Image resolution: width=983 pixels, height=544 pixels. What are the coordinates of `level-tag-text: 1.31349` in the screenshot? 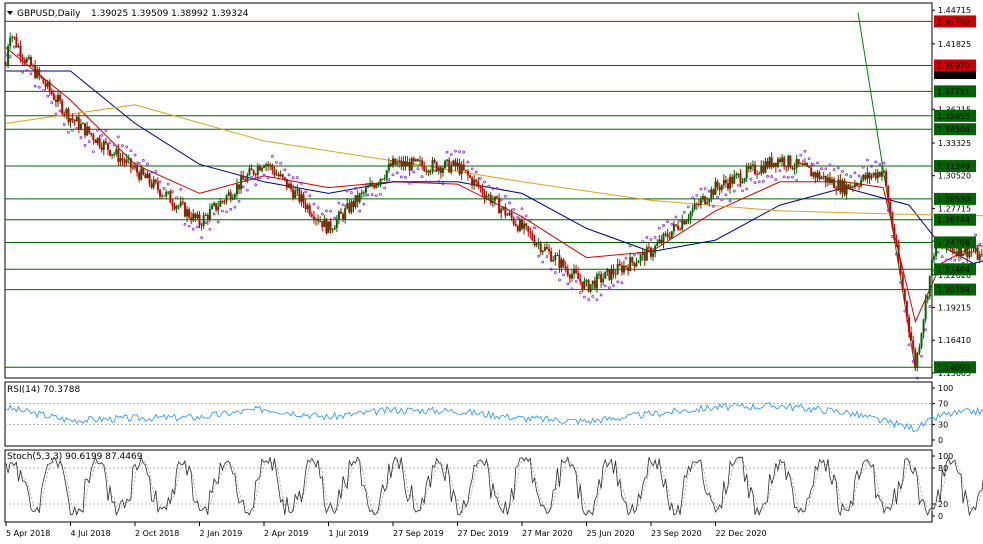 It's located at (953, 166).